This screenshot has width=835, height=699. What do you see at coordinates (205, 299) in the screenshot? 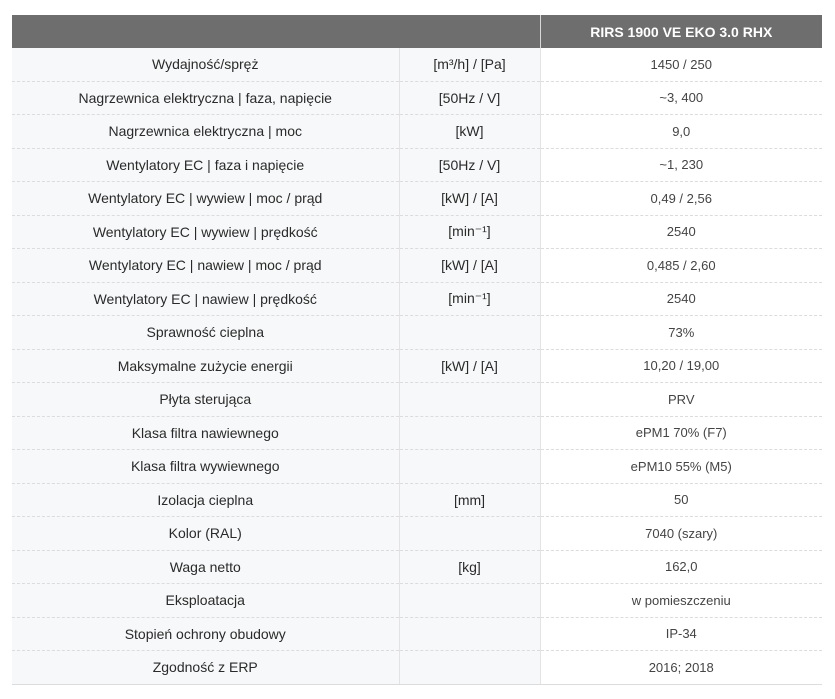
I see `param-cell: Wentylatory EC | nawiew | prędkość` at bounding box center [205, 299].